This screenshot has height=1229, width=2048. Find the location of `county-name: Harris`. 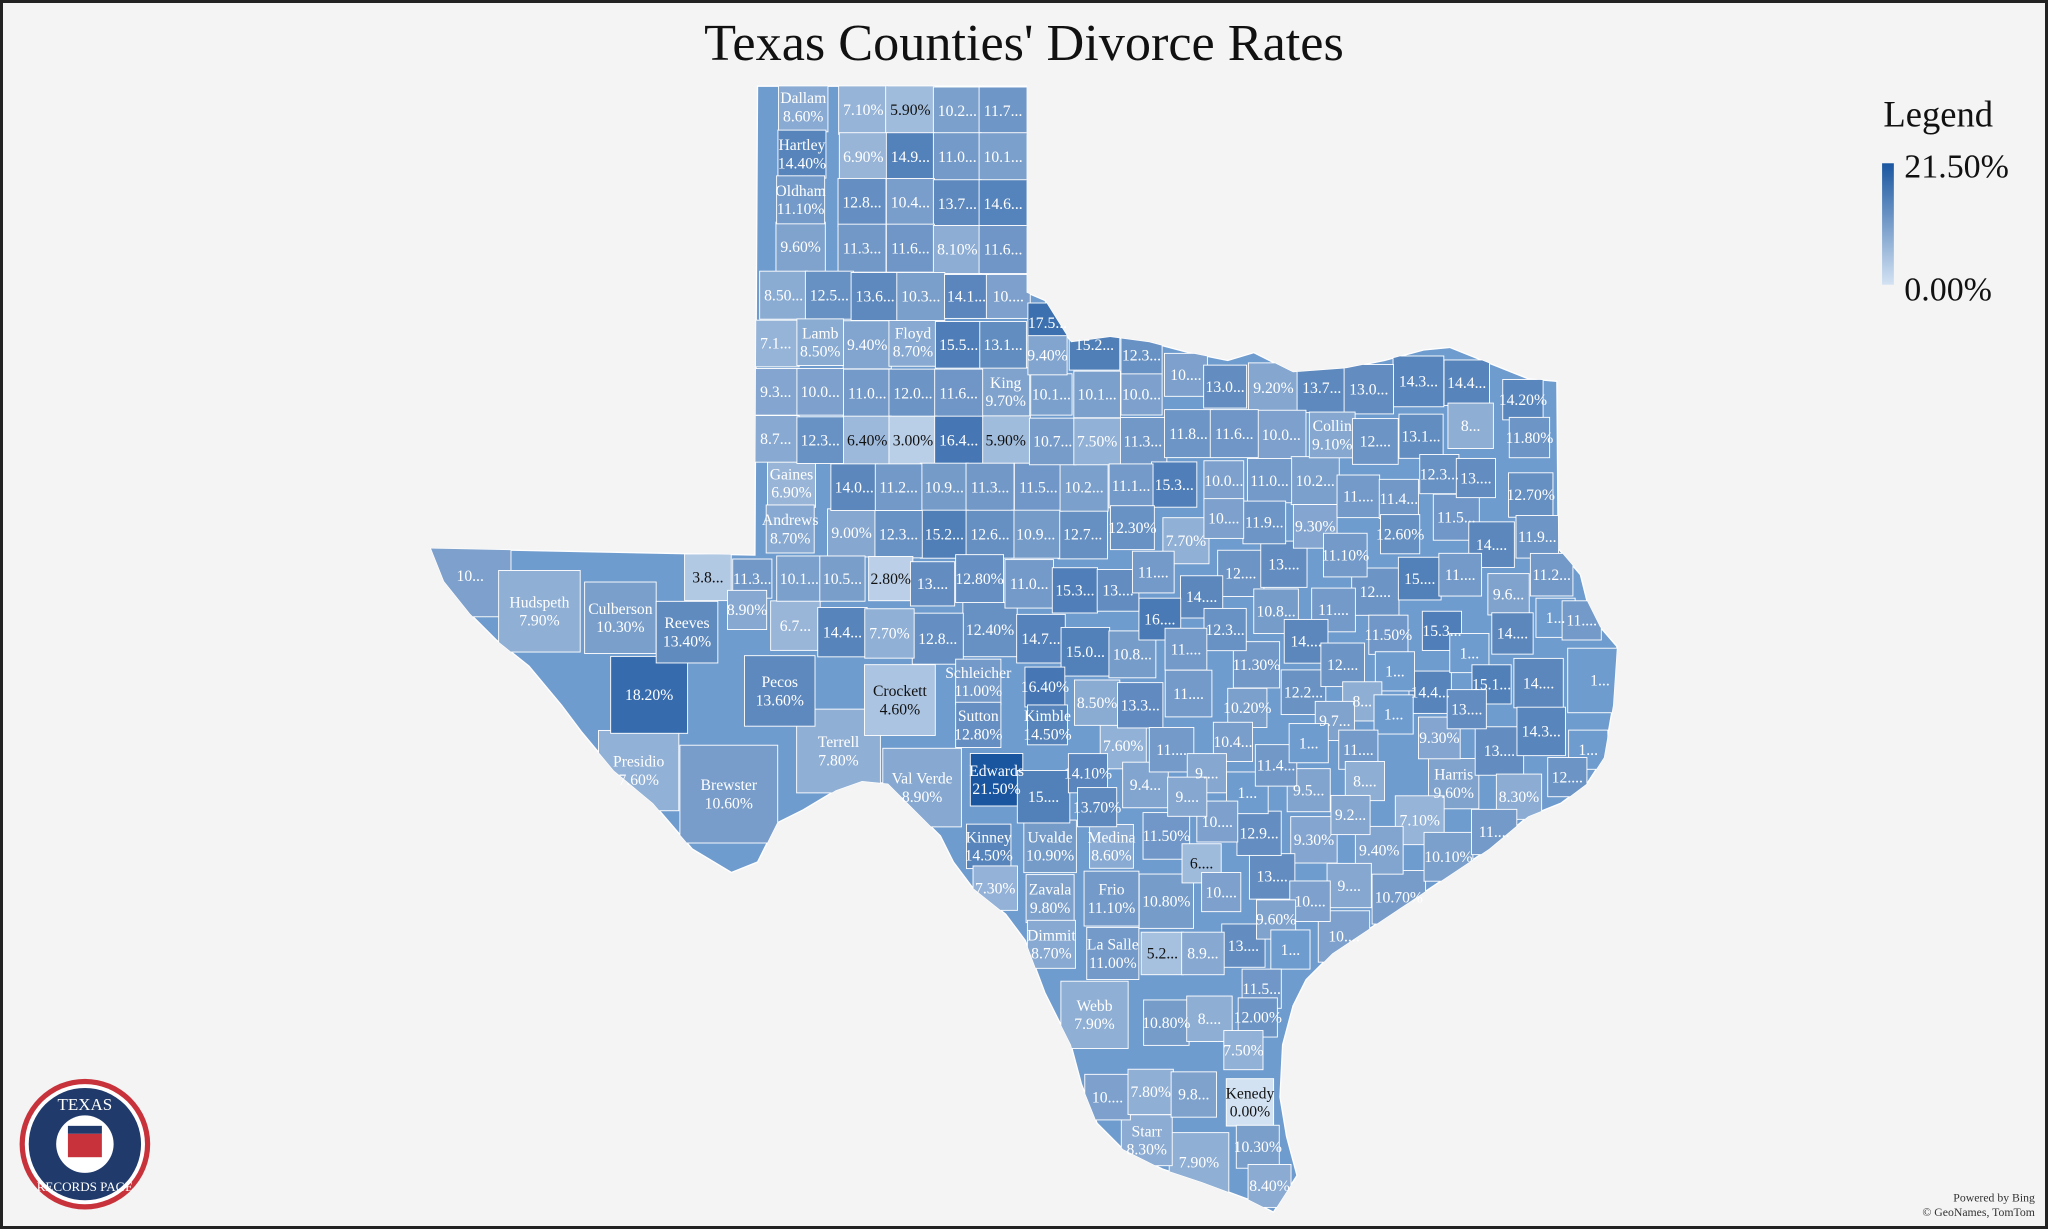

county-name: Harris is located at coordinates (1453, 775).